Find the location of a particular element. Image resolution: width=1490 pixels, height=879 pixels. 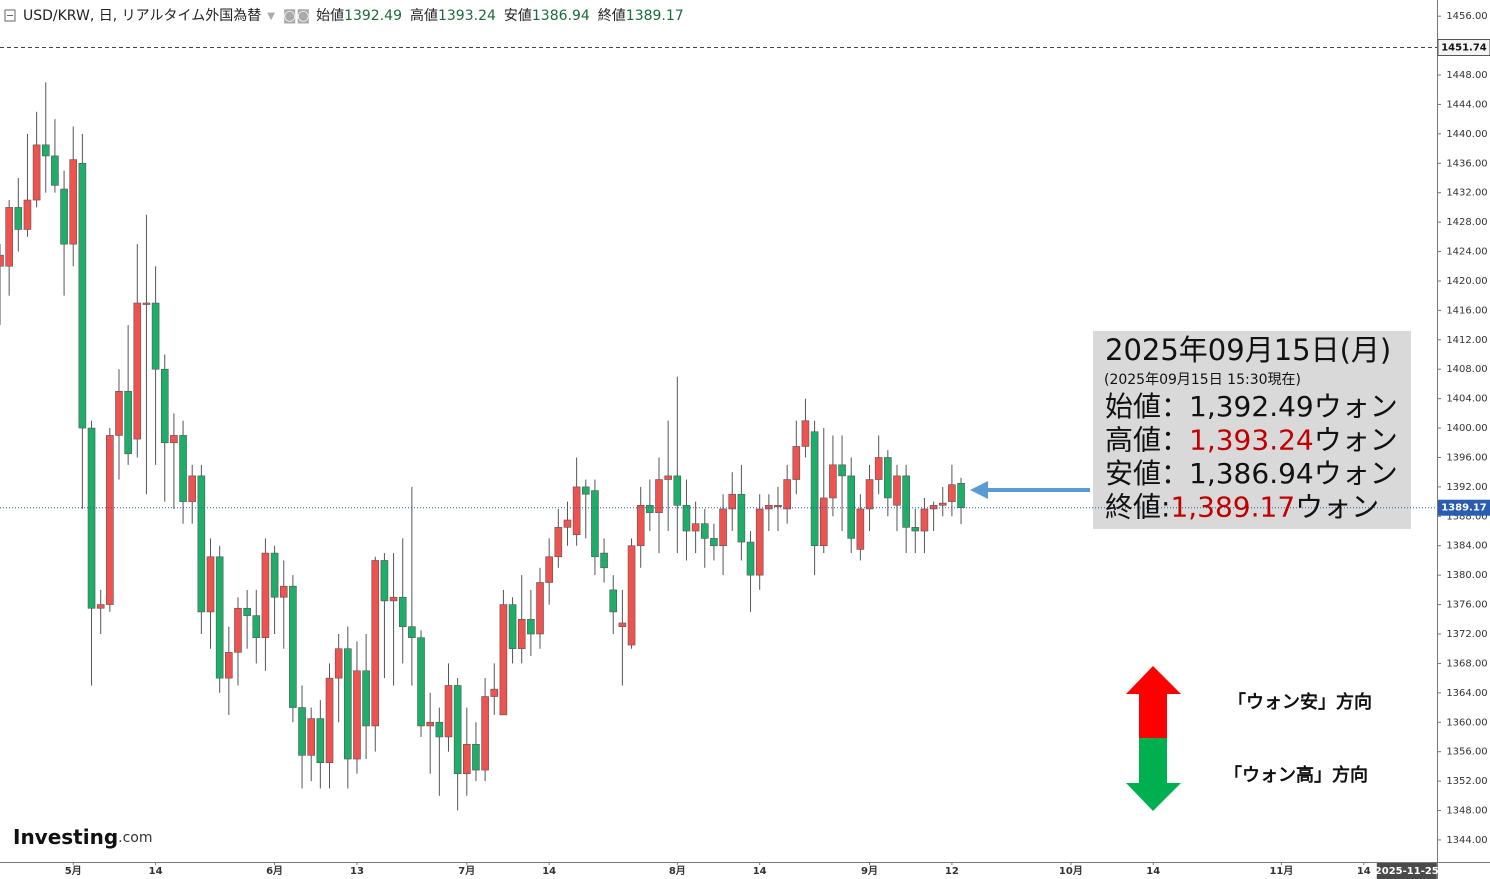

y-tick-label: 1432.00 is located at coordinates (1466, 193).